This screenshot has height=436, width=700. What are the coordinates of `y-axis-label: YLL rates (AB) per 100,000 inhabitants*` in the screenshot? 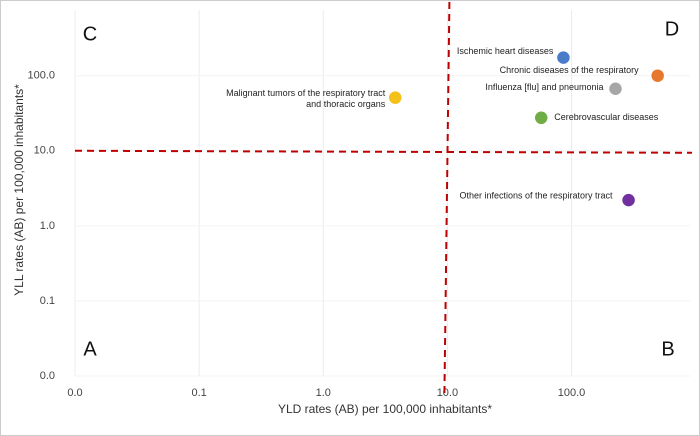 It's located at (19, 190).